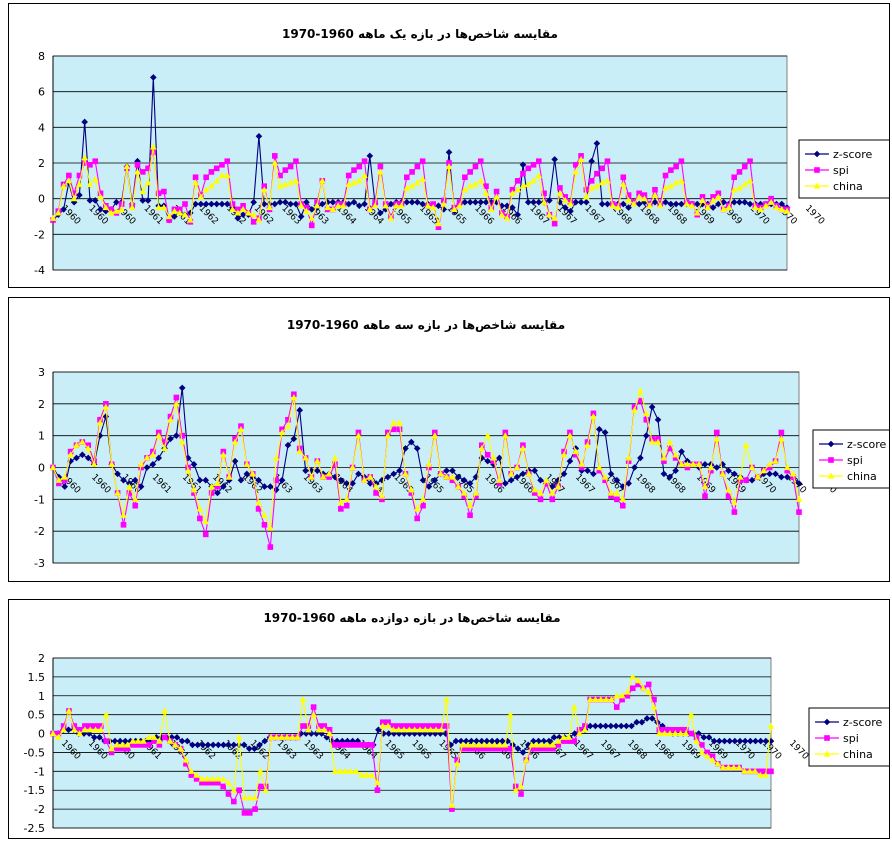 The image size is (892, 843). What do you see at coordinates (412, 740) in the screenshot?
I see `series-china` at bounding box center [412, 740].